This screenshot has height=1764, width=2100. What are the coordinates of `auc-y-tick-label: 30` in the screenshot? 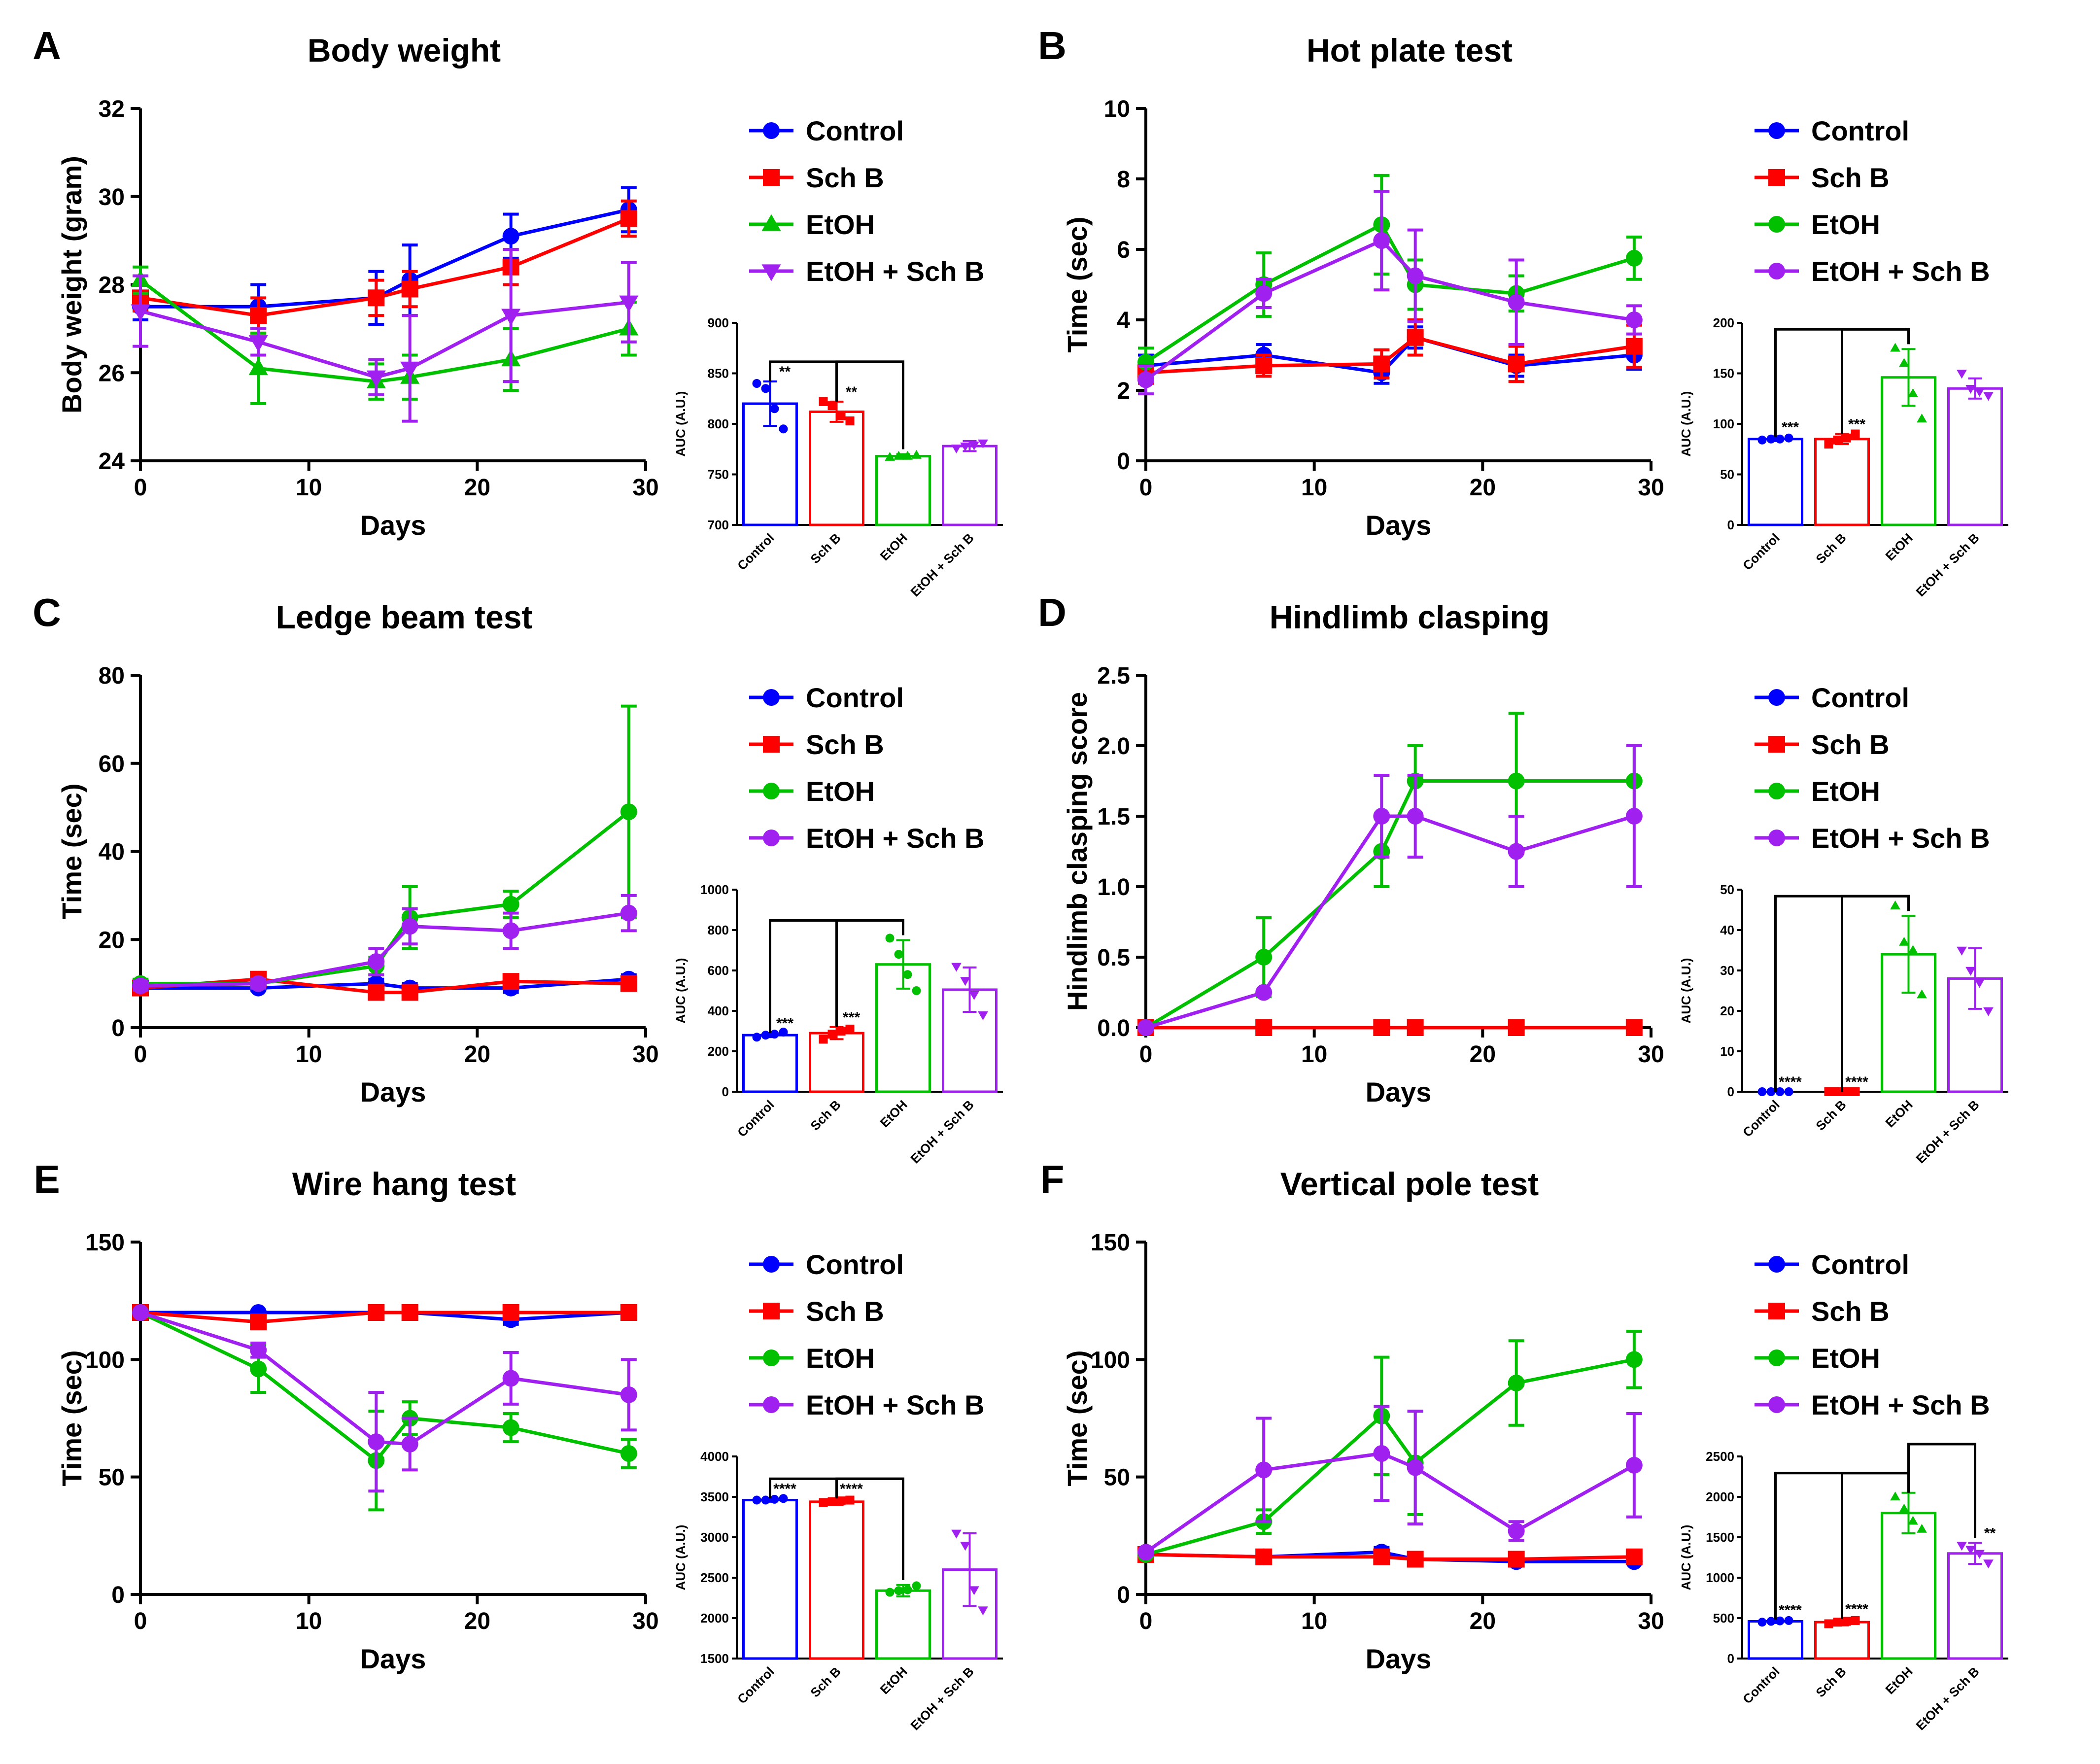 It's located at (1727, 970).